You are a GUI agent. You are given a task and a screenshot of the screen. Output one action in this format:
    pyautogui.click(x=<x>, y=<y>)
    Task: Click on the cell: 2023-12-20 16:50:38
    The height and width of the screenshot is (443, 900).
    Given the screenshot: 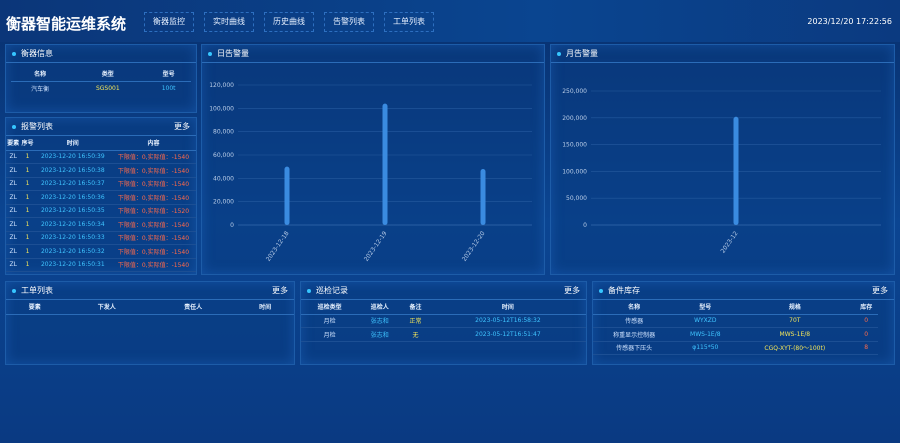 What is the action you would take?
    pyautogui.click(x=72, y=170)
    